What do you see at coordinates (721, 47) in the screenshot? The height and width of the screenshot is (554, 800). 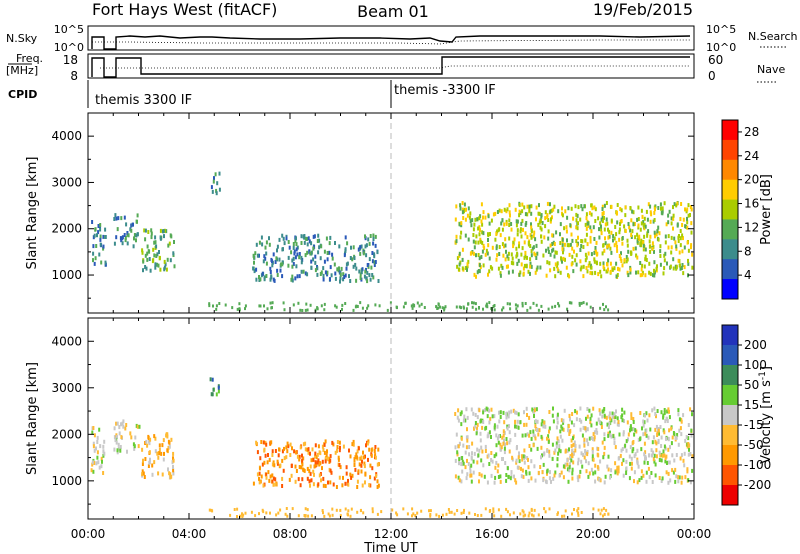 I see `nsearch-tick-bottom: 10^0` at bounding box center [721, 47].